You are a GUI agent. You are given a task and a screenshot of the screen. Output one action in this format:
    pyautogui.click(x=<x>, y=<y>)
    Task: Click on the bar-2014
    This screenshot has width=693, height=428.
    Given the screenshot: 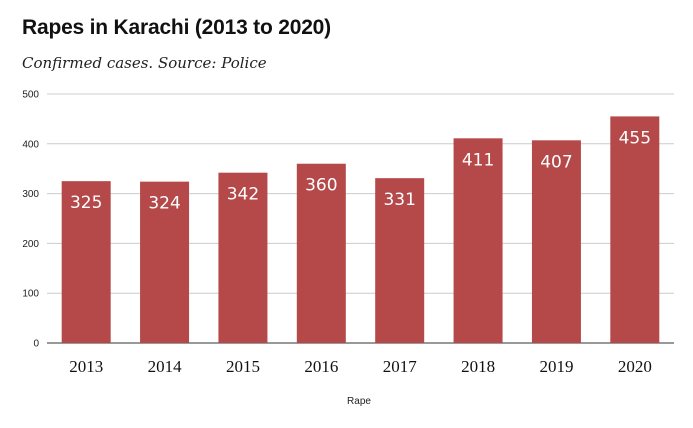 What is the action you would take?
    pyautogui.click(x=165, y=262)
    